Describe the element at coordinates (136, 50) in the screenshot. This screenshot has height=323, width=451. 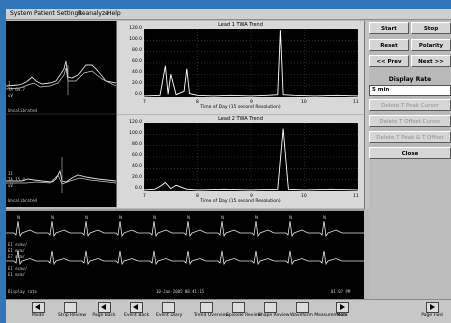
I see `lead1-ytick: 80.0` at that location.